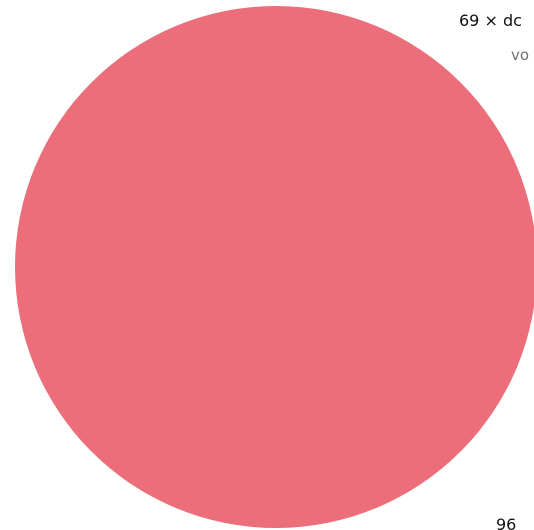  Describe the element at coordinates (506, 522) in the screenshot. I see `bottom-right-label: 96` at that location.